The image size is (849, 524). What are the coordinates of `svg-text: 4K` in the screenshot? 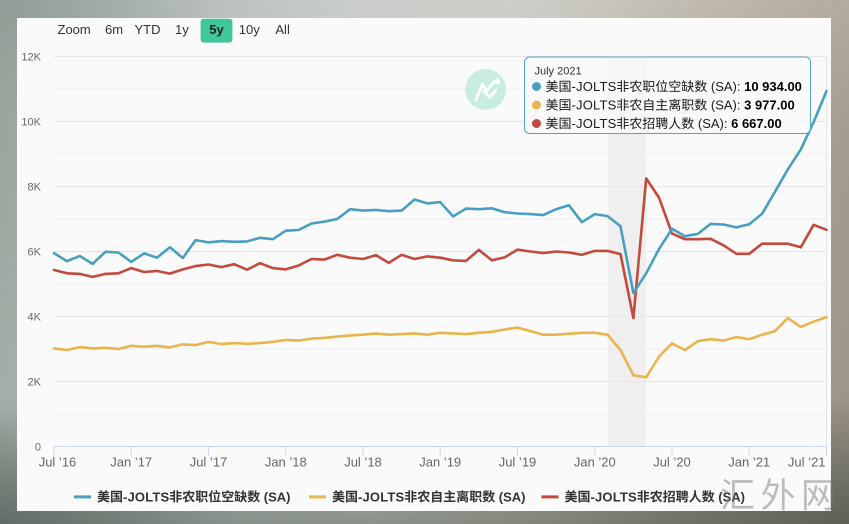 It's located at (35, 318).